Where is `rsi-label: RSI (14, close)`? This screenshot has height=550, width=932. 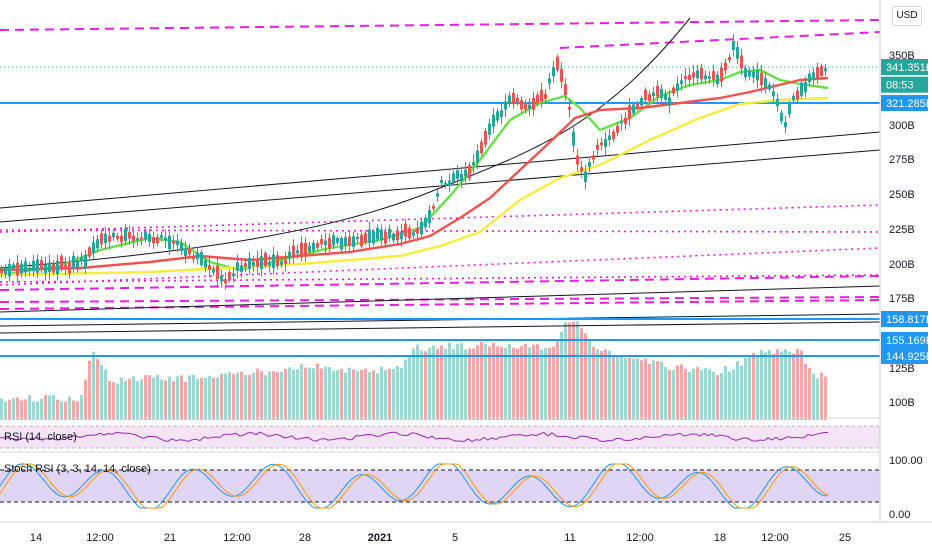
rsi-label: RSI (14, close) is located at coordinates (40, 437).